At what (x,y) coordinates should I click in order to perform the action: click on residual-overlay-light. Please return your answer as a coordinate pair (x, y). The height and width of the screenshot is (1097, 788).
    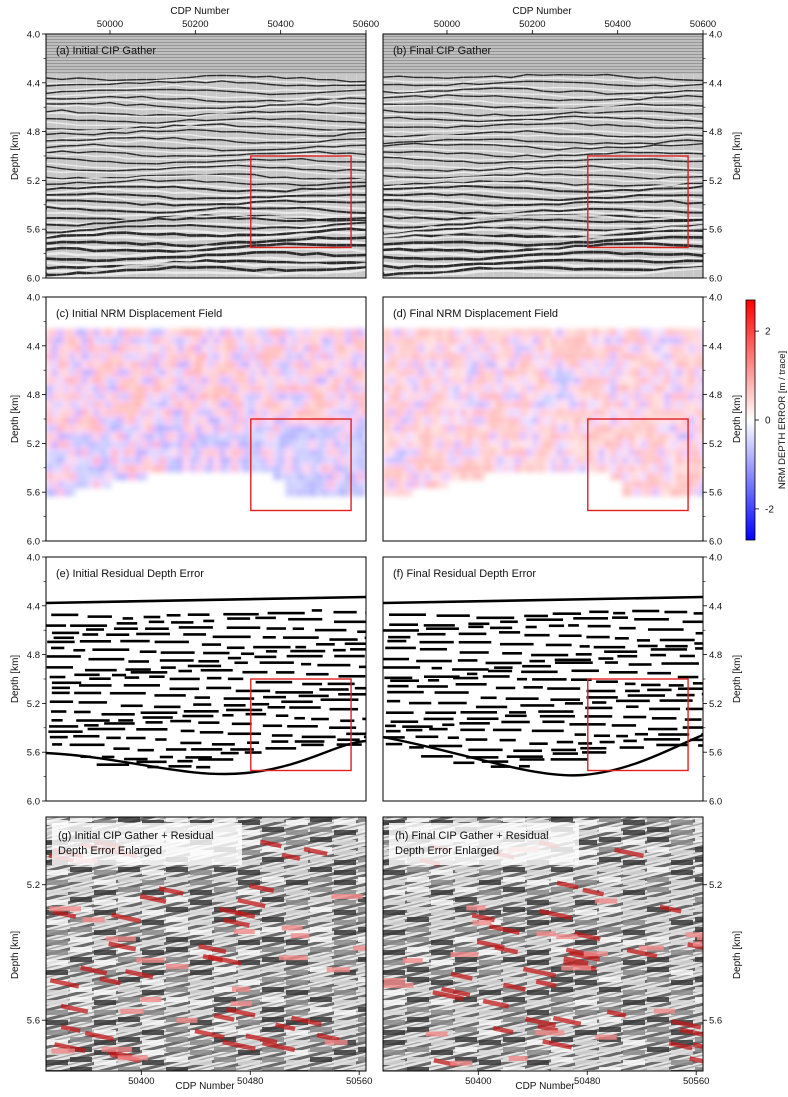
    Looking at the image, I should click on (651, 948).